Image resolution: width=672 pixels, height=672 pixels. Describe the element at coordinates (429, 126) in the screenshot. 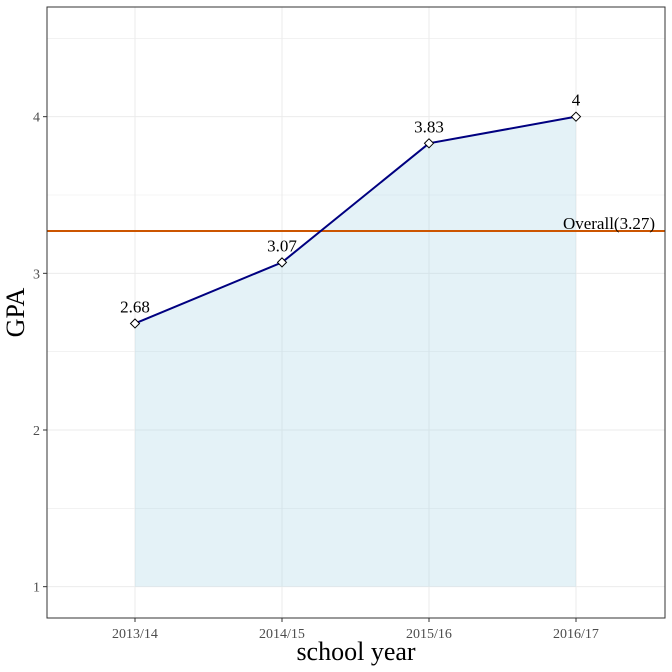

I see `data-label: 3.83` at that location.